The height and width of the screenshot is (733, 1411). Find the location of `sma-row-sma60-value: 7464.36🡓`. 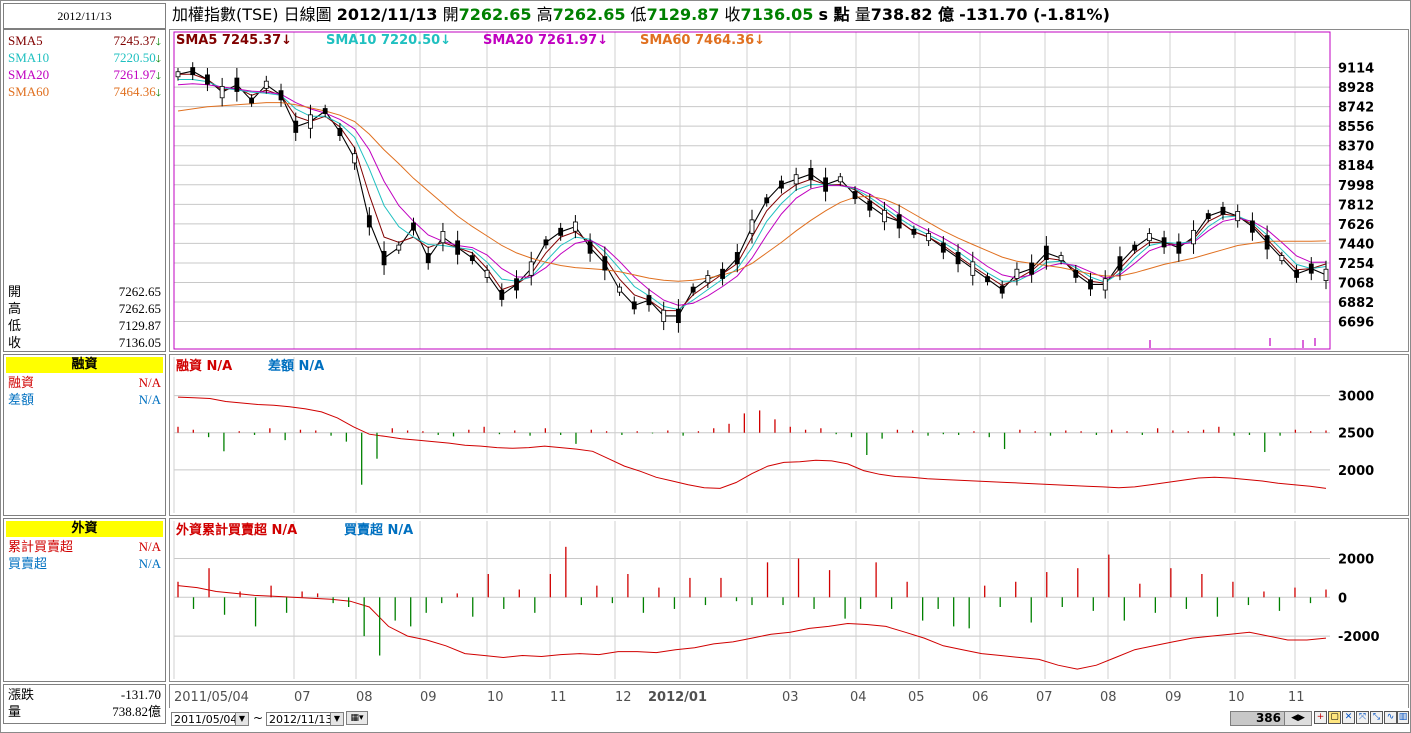

sma-row-sma60-value: 7464.36🡓 is located at coordinates (137, 91).